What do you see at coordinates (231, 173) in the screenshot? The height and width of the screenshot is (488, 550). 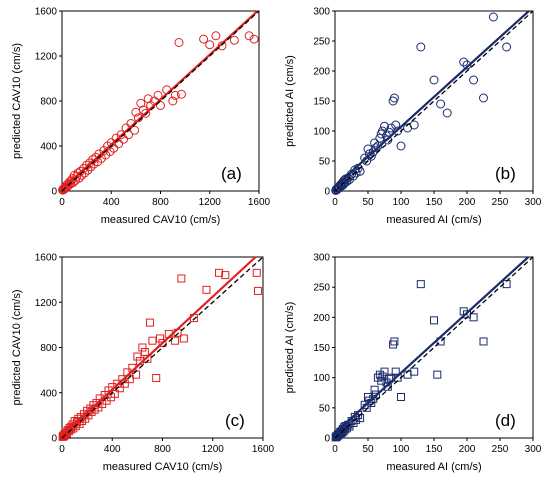 I see `panel-label: (a)` at bounding box center [231, 173].